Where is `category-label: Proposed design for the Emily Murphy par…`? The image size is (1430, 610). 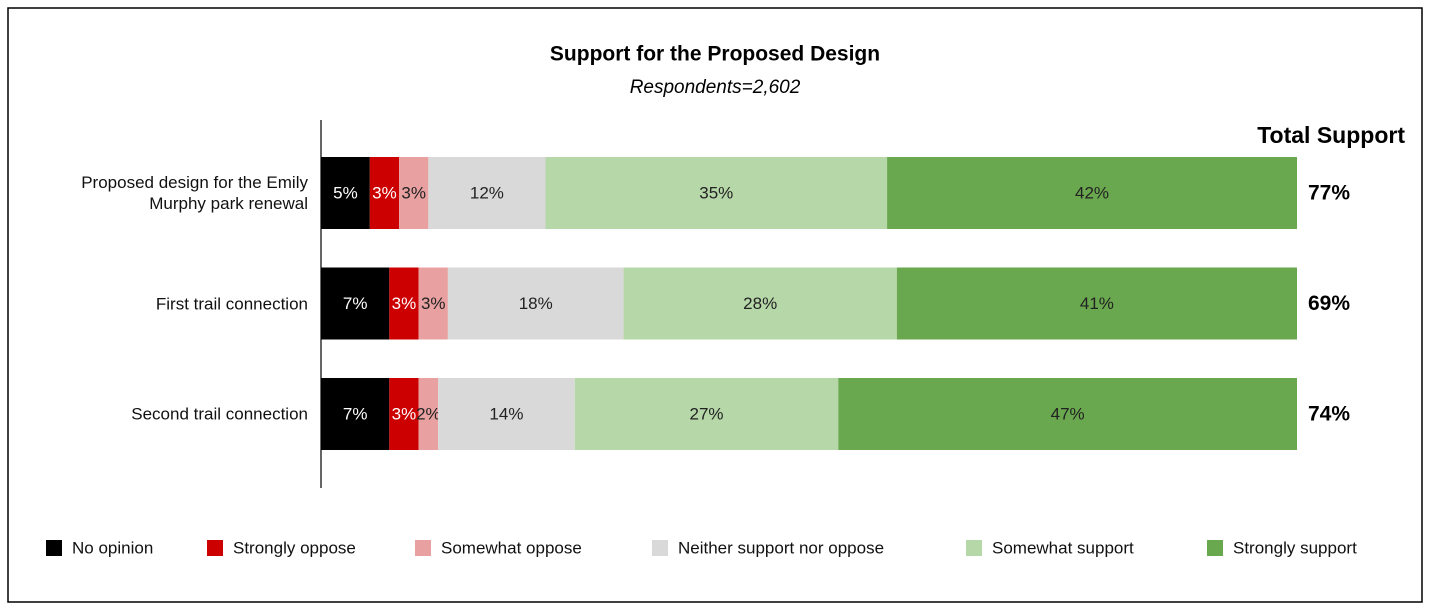
category-label: Proposed design for the Emily Murphy par… is located at coordinates (194, 193).